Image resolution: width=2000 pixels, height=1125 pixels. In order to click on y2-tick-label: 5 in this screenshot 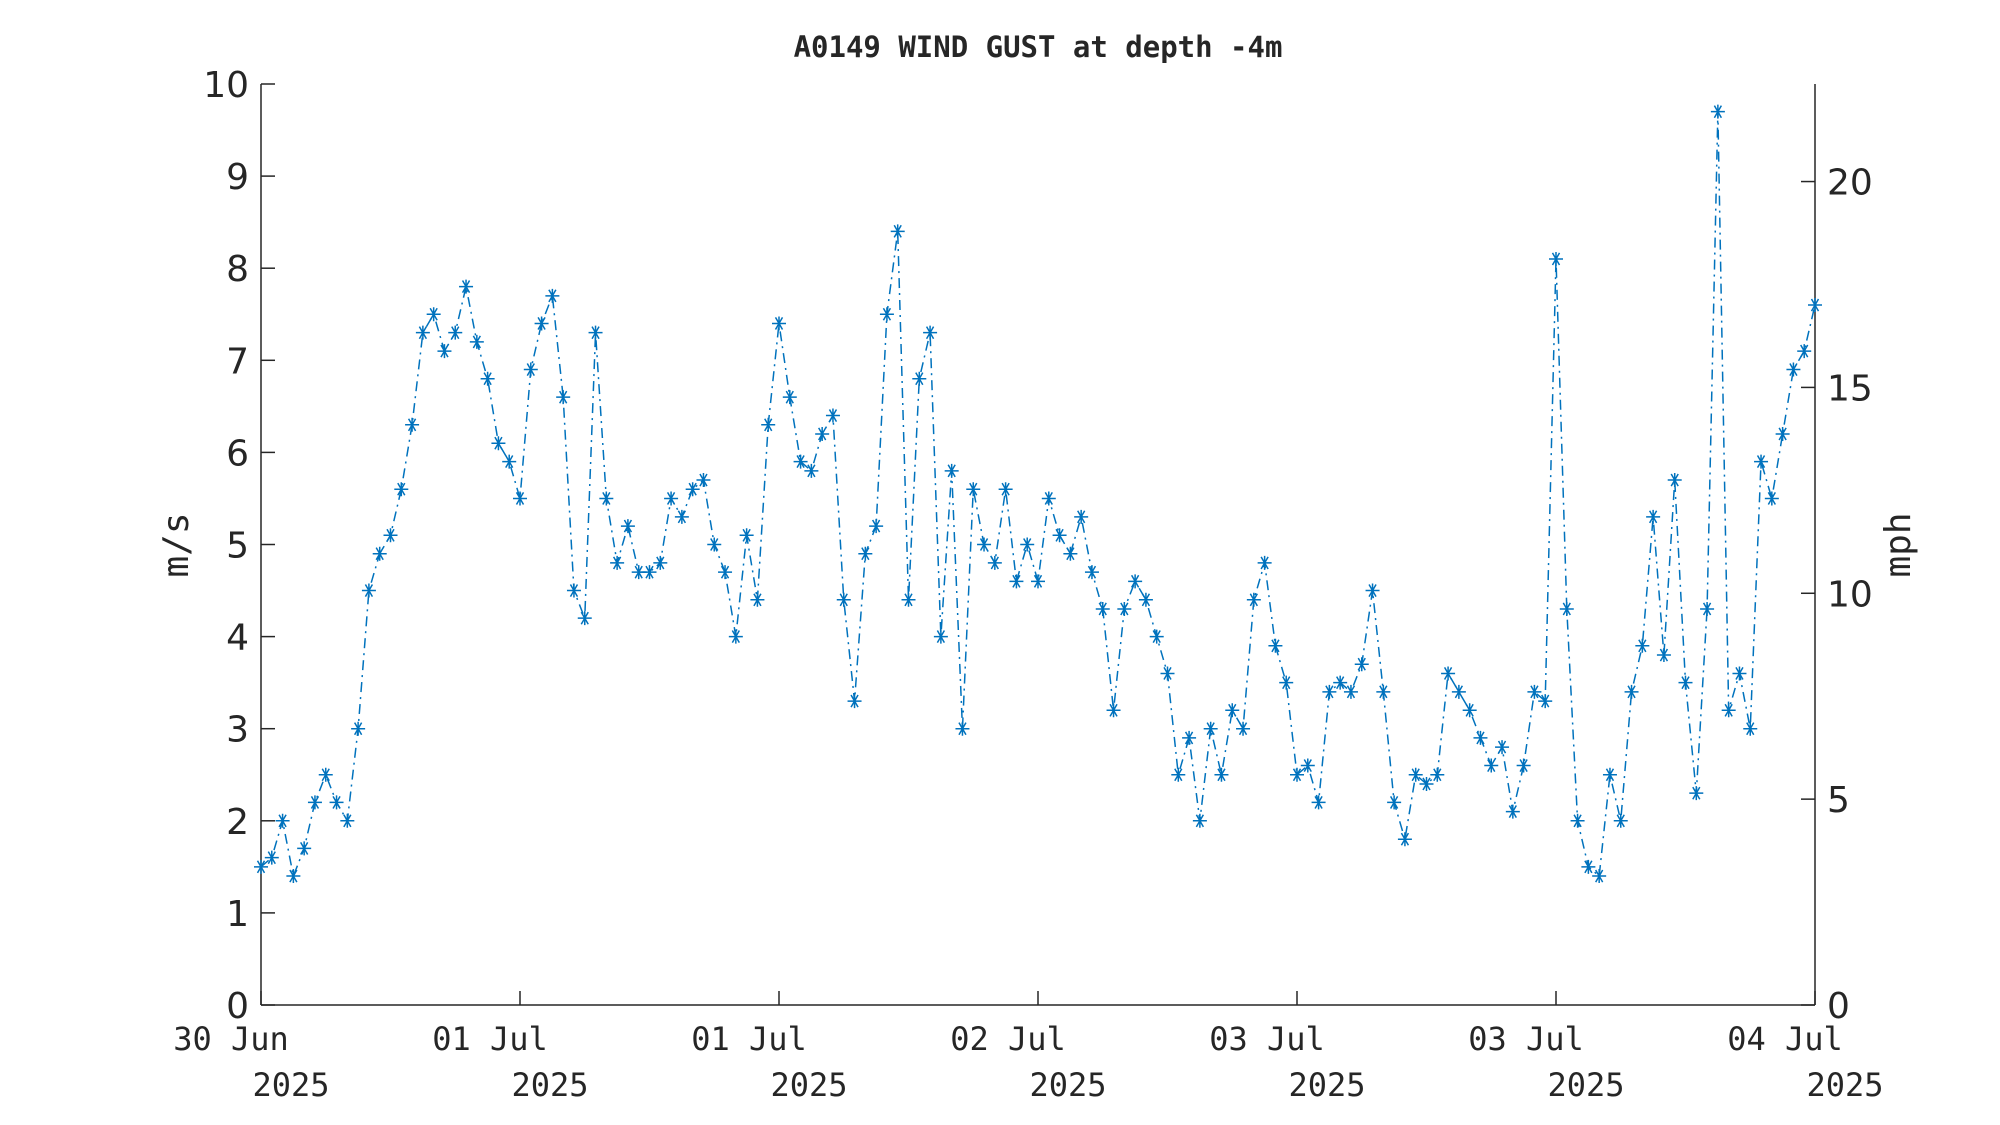, I will do `click(1838, 800)`.